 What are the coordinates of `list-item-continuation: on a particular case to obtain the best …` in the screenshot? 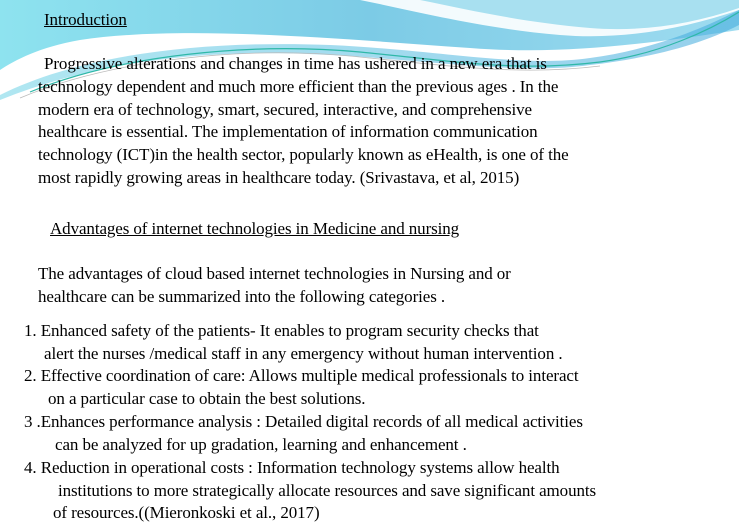 It's located at (207, 398).